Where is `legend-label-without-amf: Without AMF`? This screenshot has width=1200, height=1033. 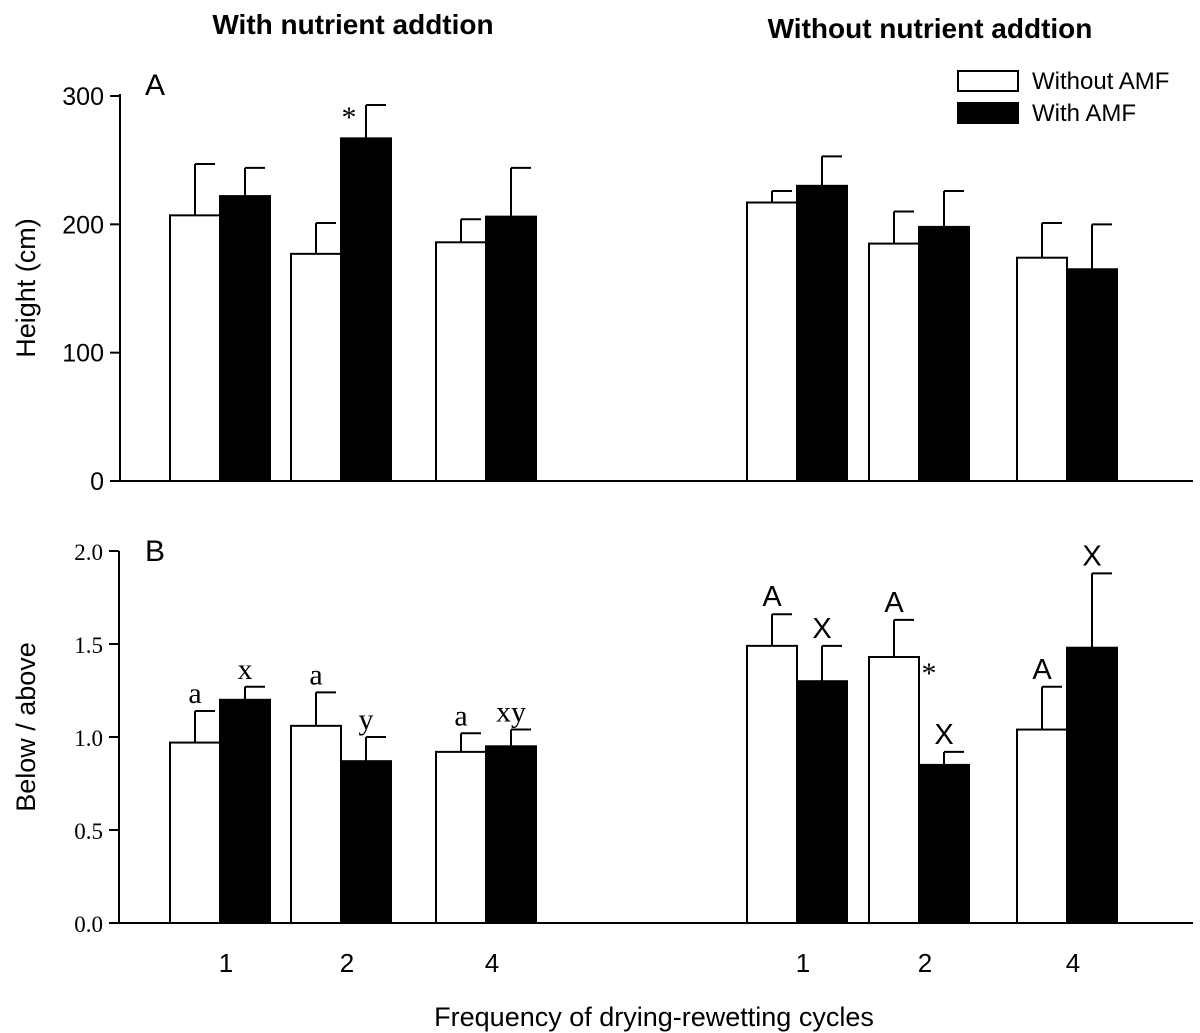
legend-label-without-amf: Without AMF is located at coordinates (1100, 81).